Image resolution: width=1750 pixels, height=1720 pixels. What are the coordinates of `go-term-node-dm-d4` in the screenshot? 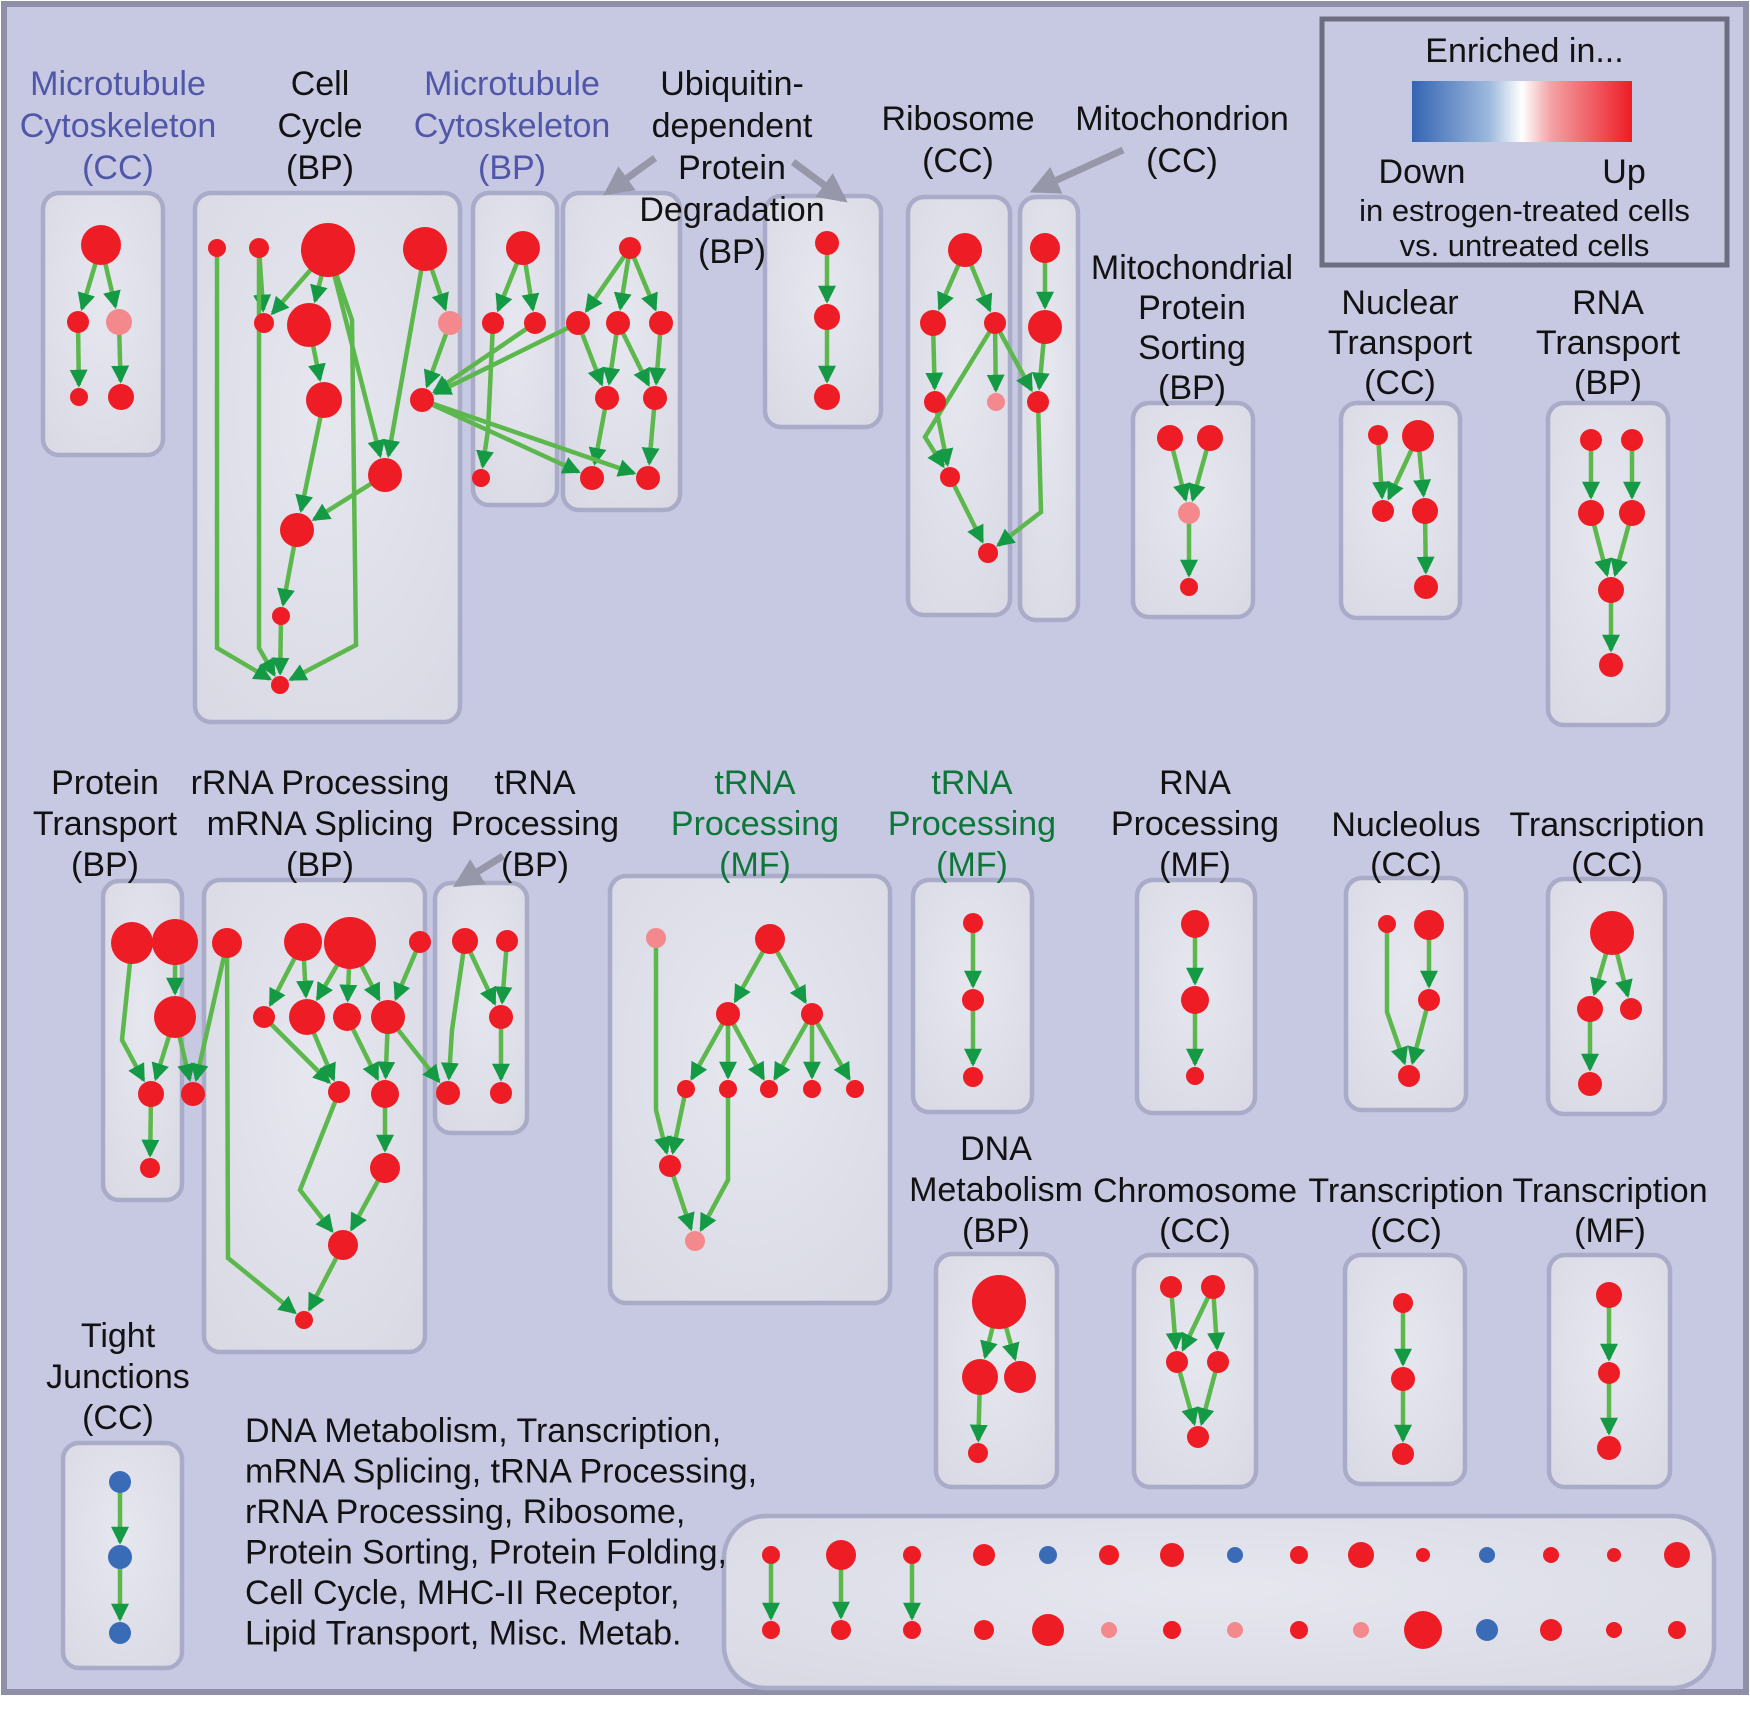 It's located at (978, 1453).